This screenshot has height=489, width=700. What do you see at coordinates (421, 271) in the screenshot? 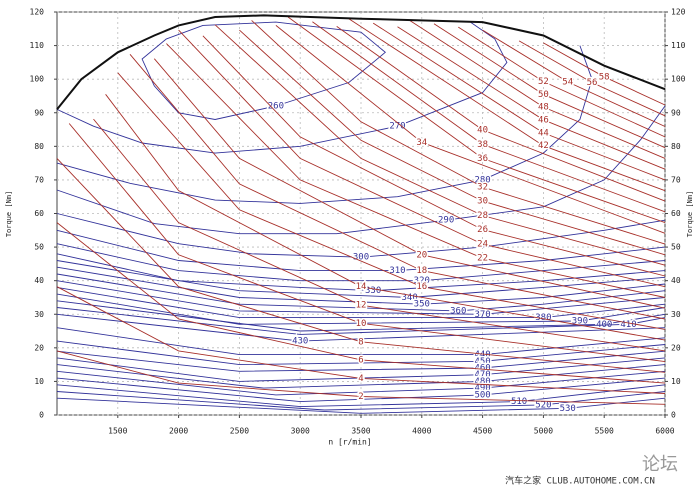
I see `contour-label: 18` at bounding box center [421, 271].